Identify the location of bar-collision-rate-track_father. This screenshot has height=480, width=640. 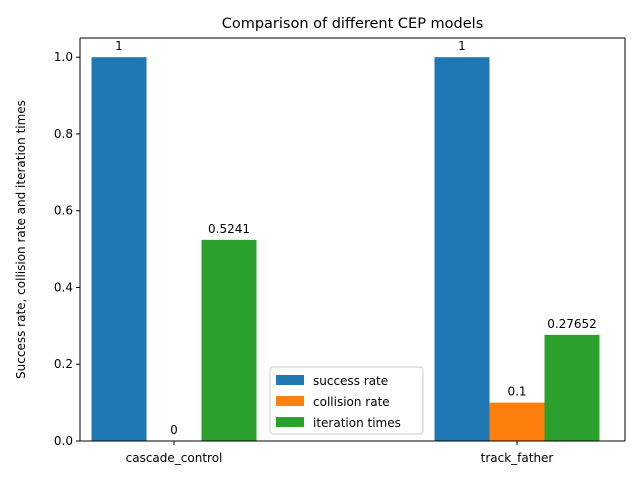
(517, 421).